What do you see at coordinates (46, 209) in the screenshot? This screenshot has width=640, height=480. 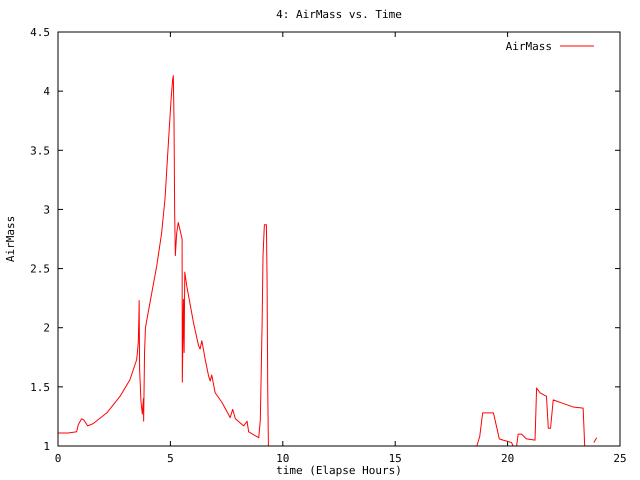 I see `y-tick-label: 3` at bounding box center [46, 209].